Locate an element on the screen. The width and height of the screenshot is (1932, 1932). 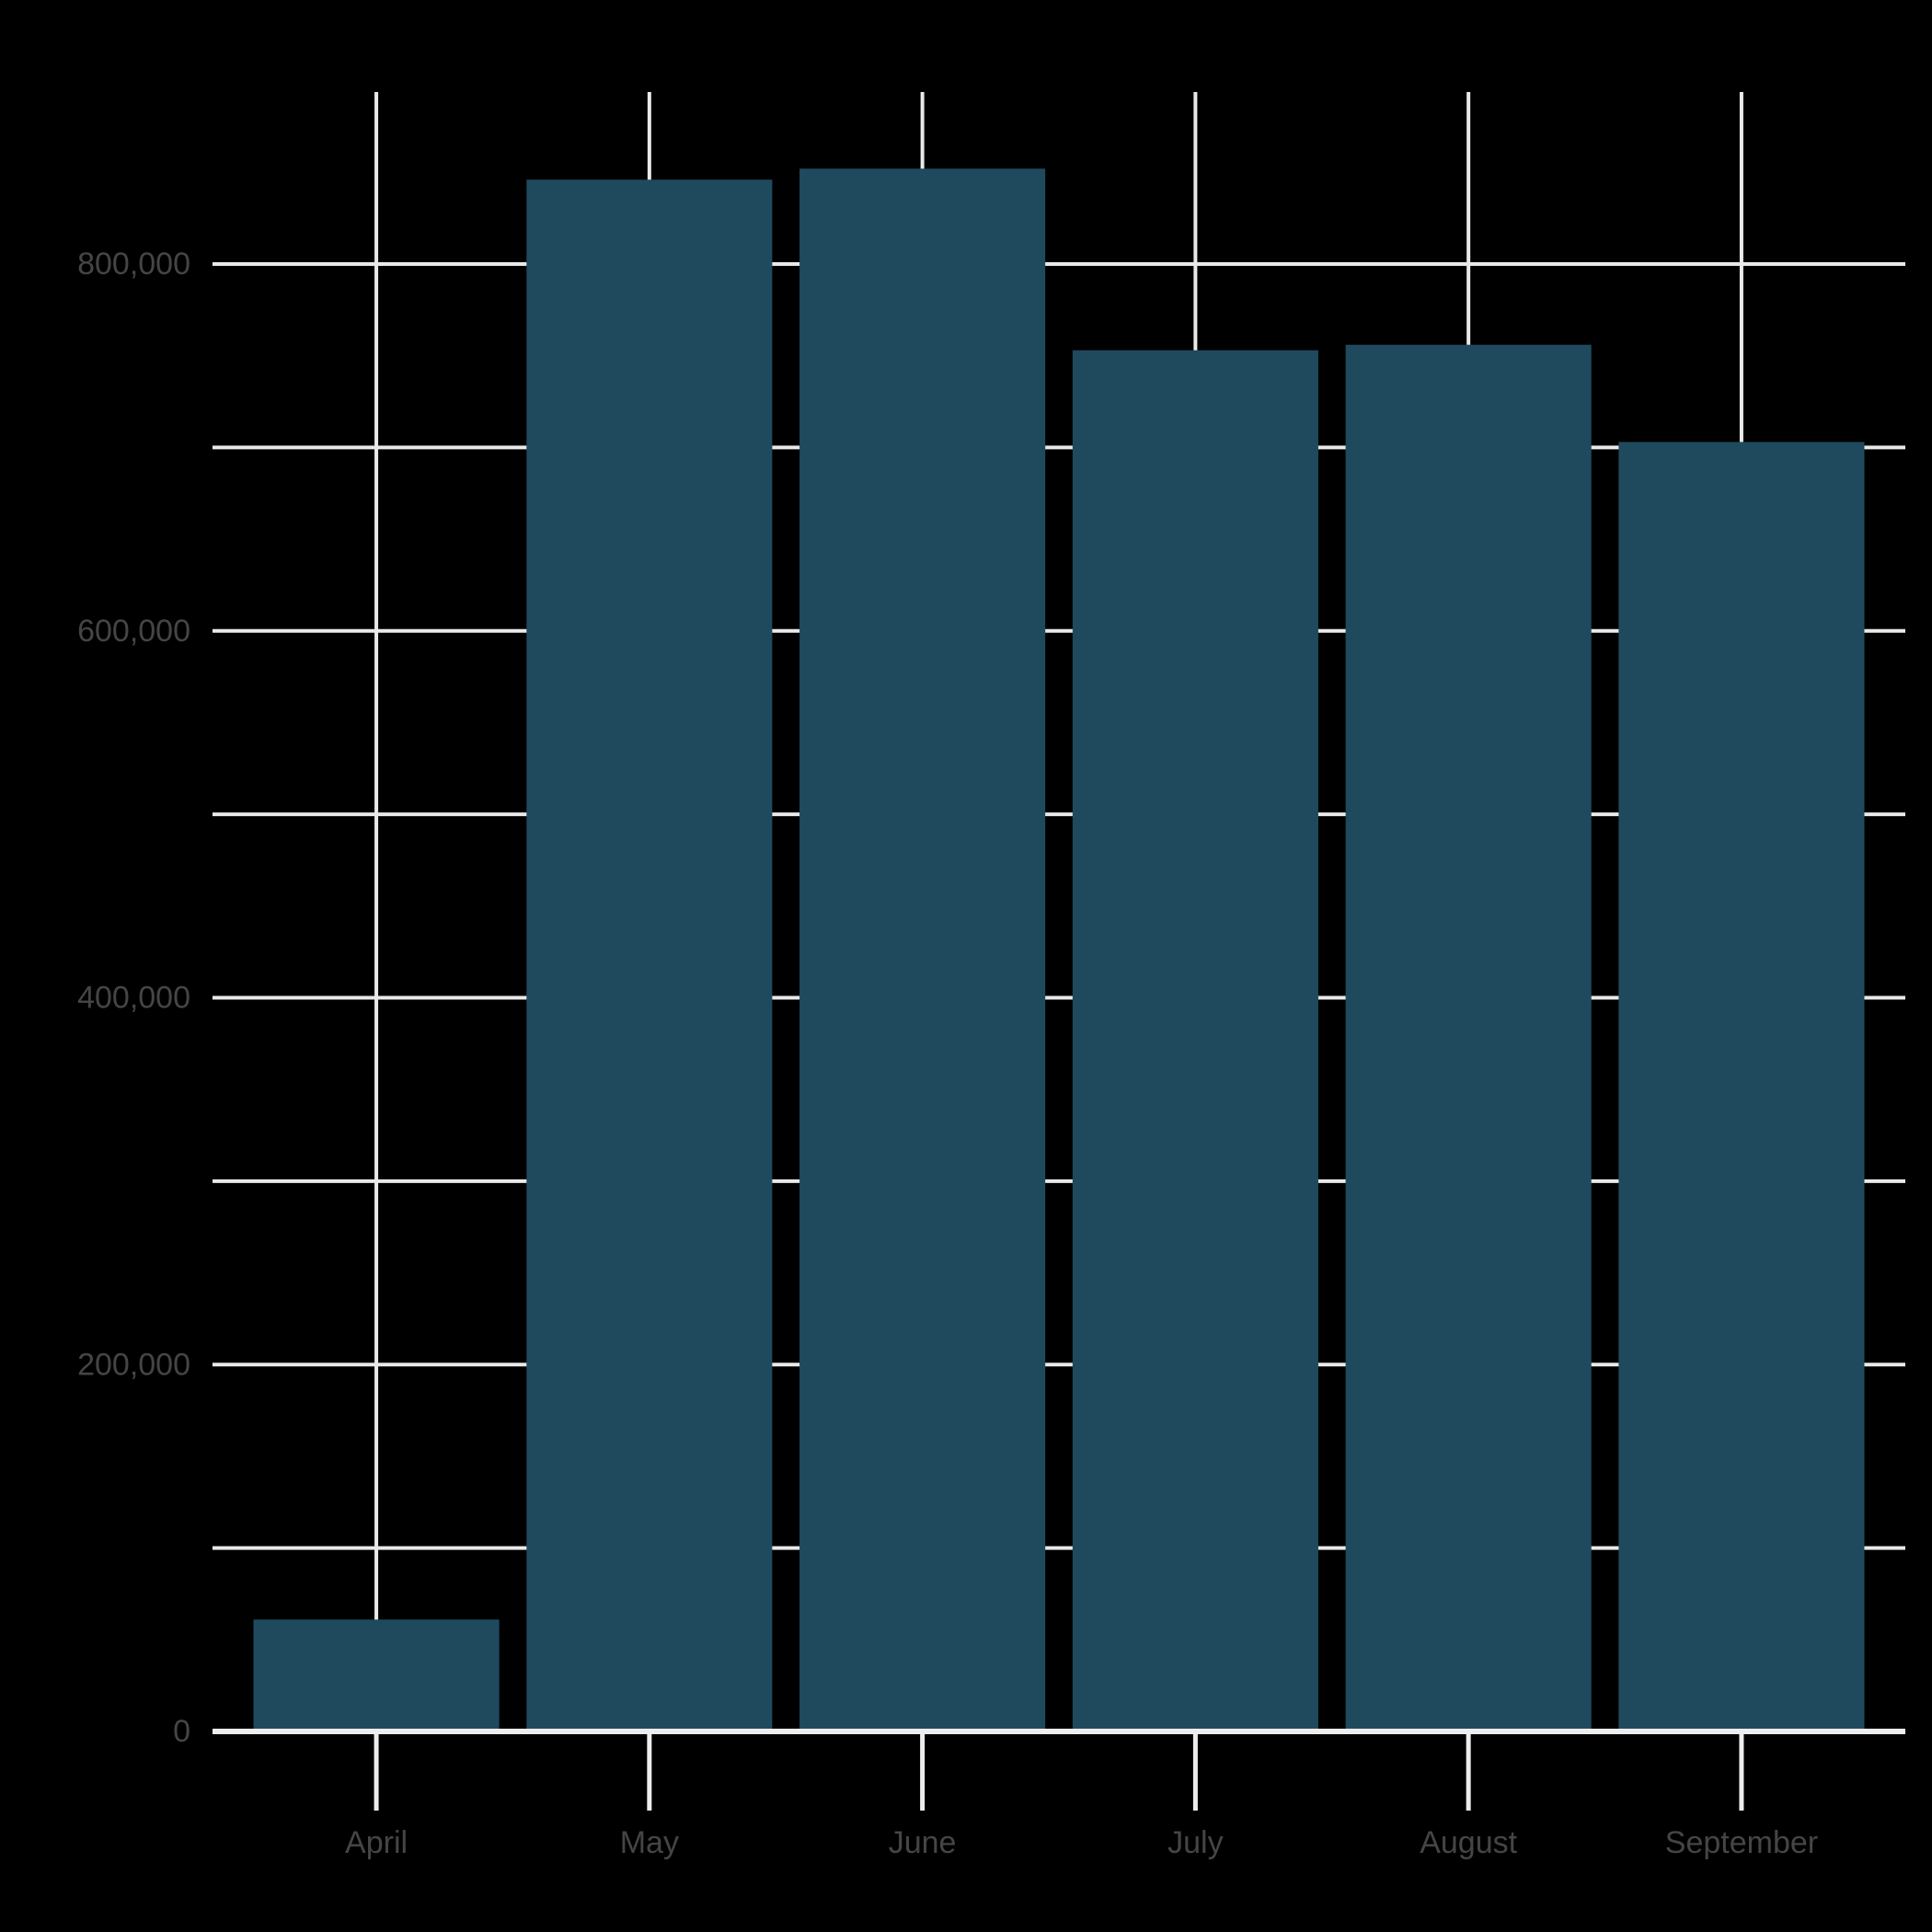
bar-september is located at coordinates (1741, 1086).